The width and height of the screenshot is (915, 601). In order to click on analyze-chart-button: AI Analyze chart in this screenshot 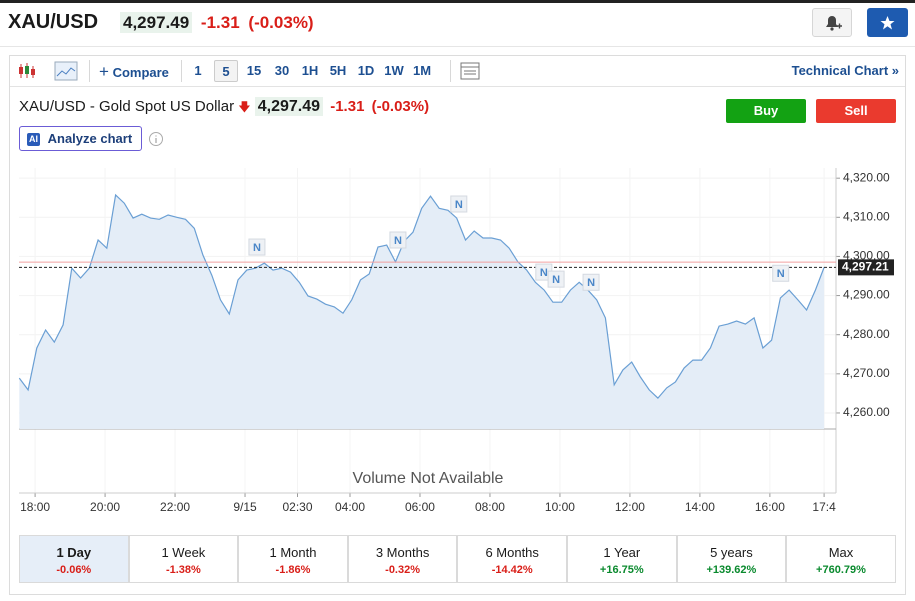, I will do `click(80, 138)`.